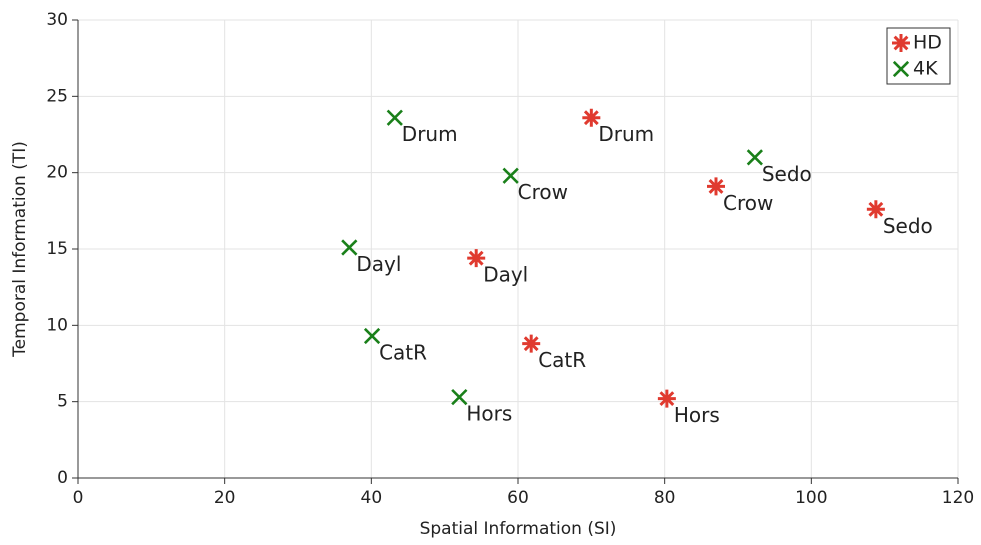 This screenshot has width=981, height=545. What do you see at coordinates (518, 498) in the screenshot?
I see `x-tick-label: 60` at bounding box center [518, 498].